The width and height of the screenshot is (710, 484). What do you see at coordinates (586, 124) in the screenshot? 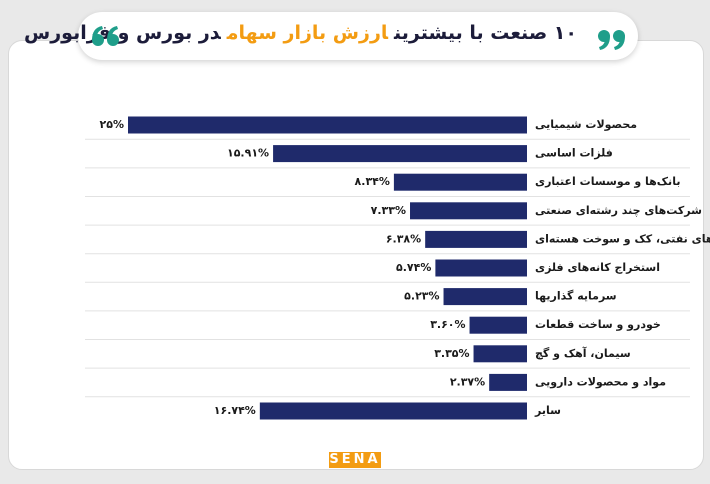
I see `category-label: محصولات شیمیایی` at bounding box center [586, 124].